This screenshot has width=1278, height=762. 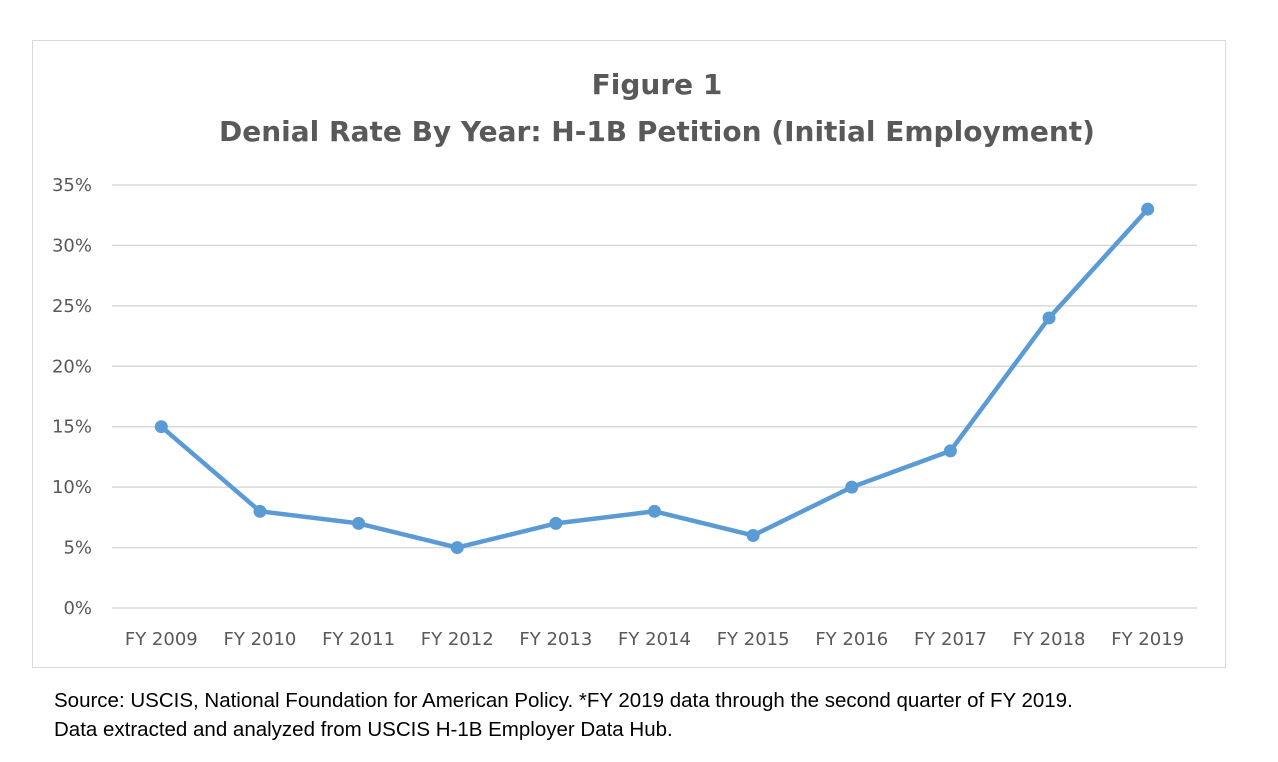 I want to click on x-tick-label: FY 2013, so click(x=555, y=639).